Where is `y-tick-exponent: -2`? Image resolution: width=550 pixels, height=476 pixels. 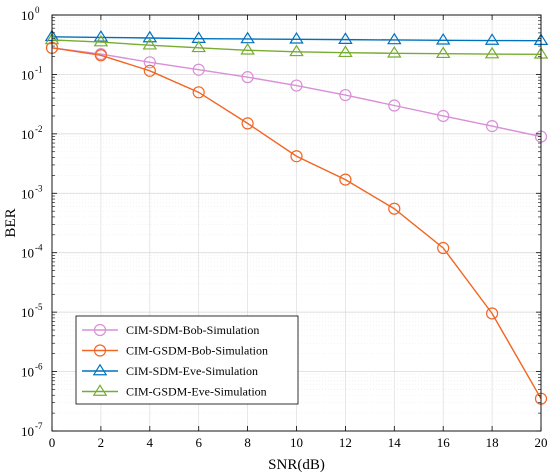 y-tick-exponent: -2 is located at coordinates (39, 129).